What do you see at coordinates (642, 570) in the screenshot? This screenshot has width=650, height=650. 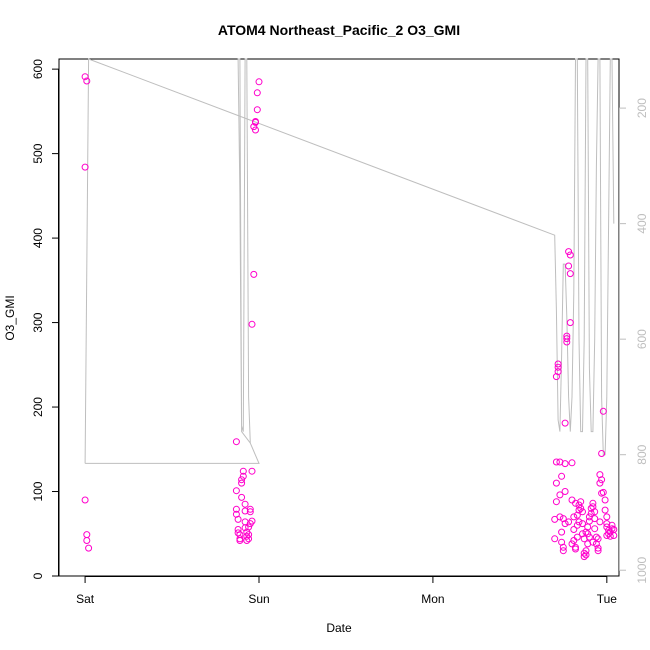 I see `secondary-tick-label: 1000` at bounding box center [642, 570].